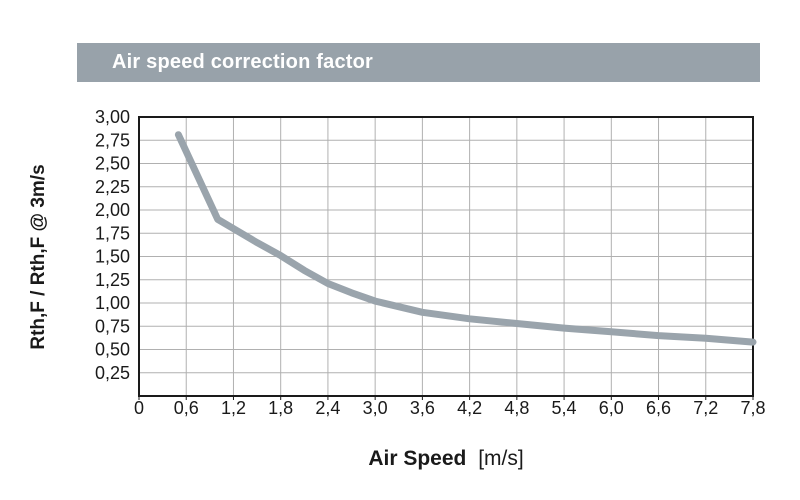 The image size is (800, 500). Describe the element at coordinates (469, 408) in the screenshot. I see `x-tick-label: 4,2` at that location.